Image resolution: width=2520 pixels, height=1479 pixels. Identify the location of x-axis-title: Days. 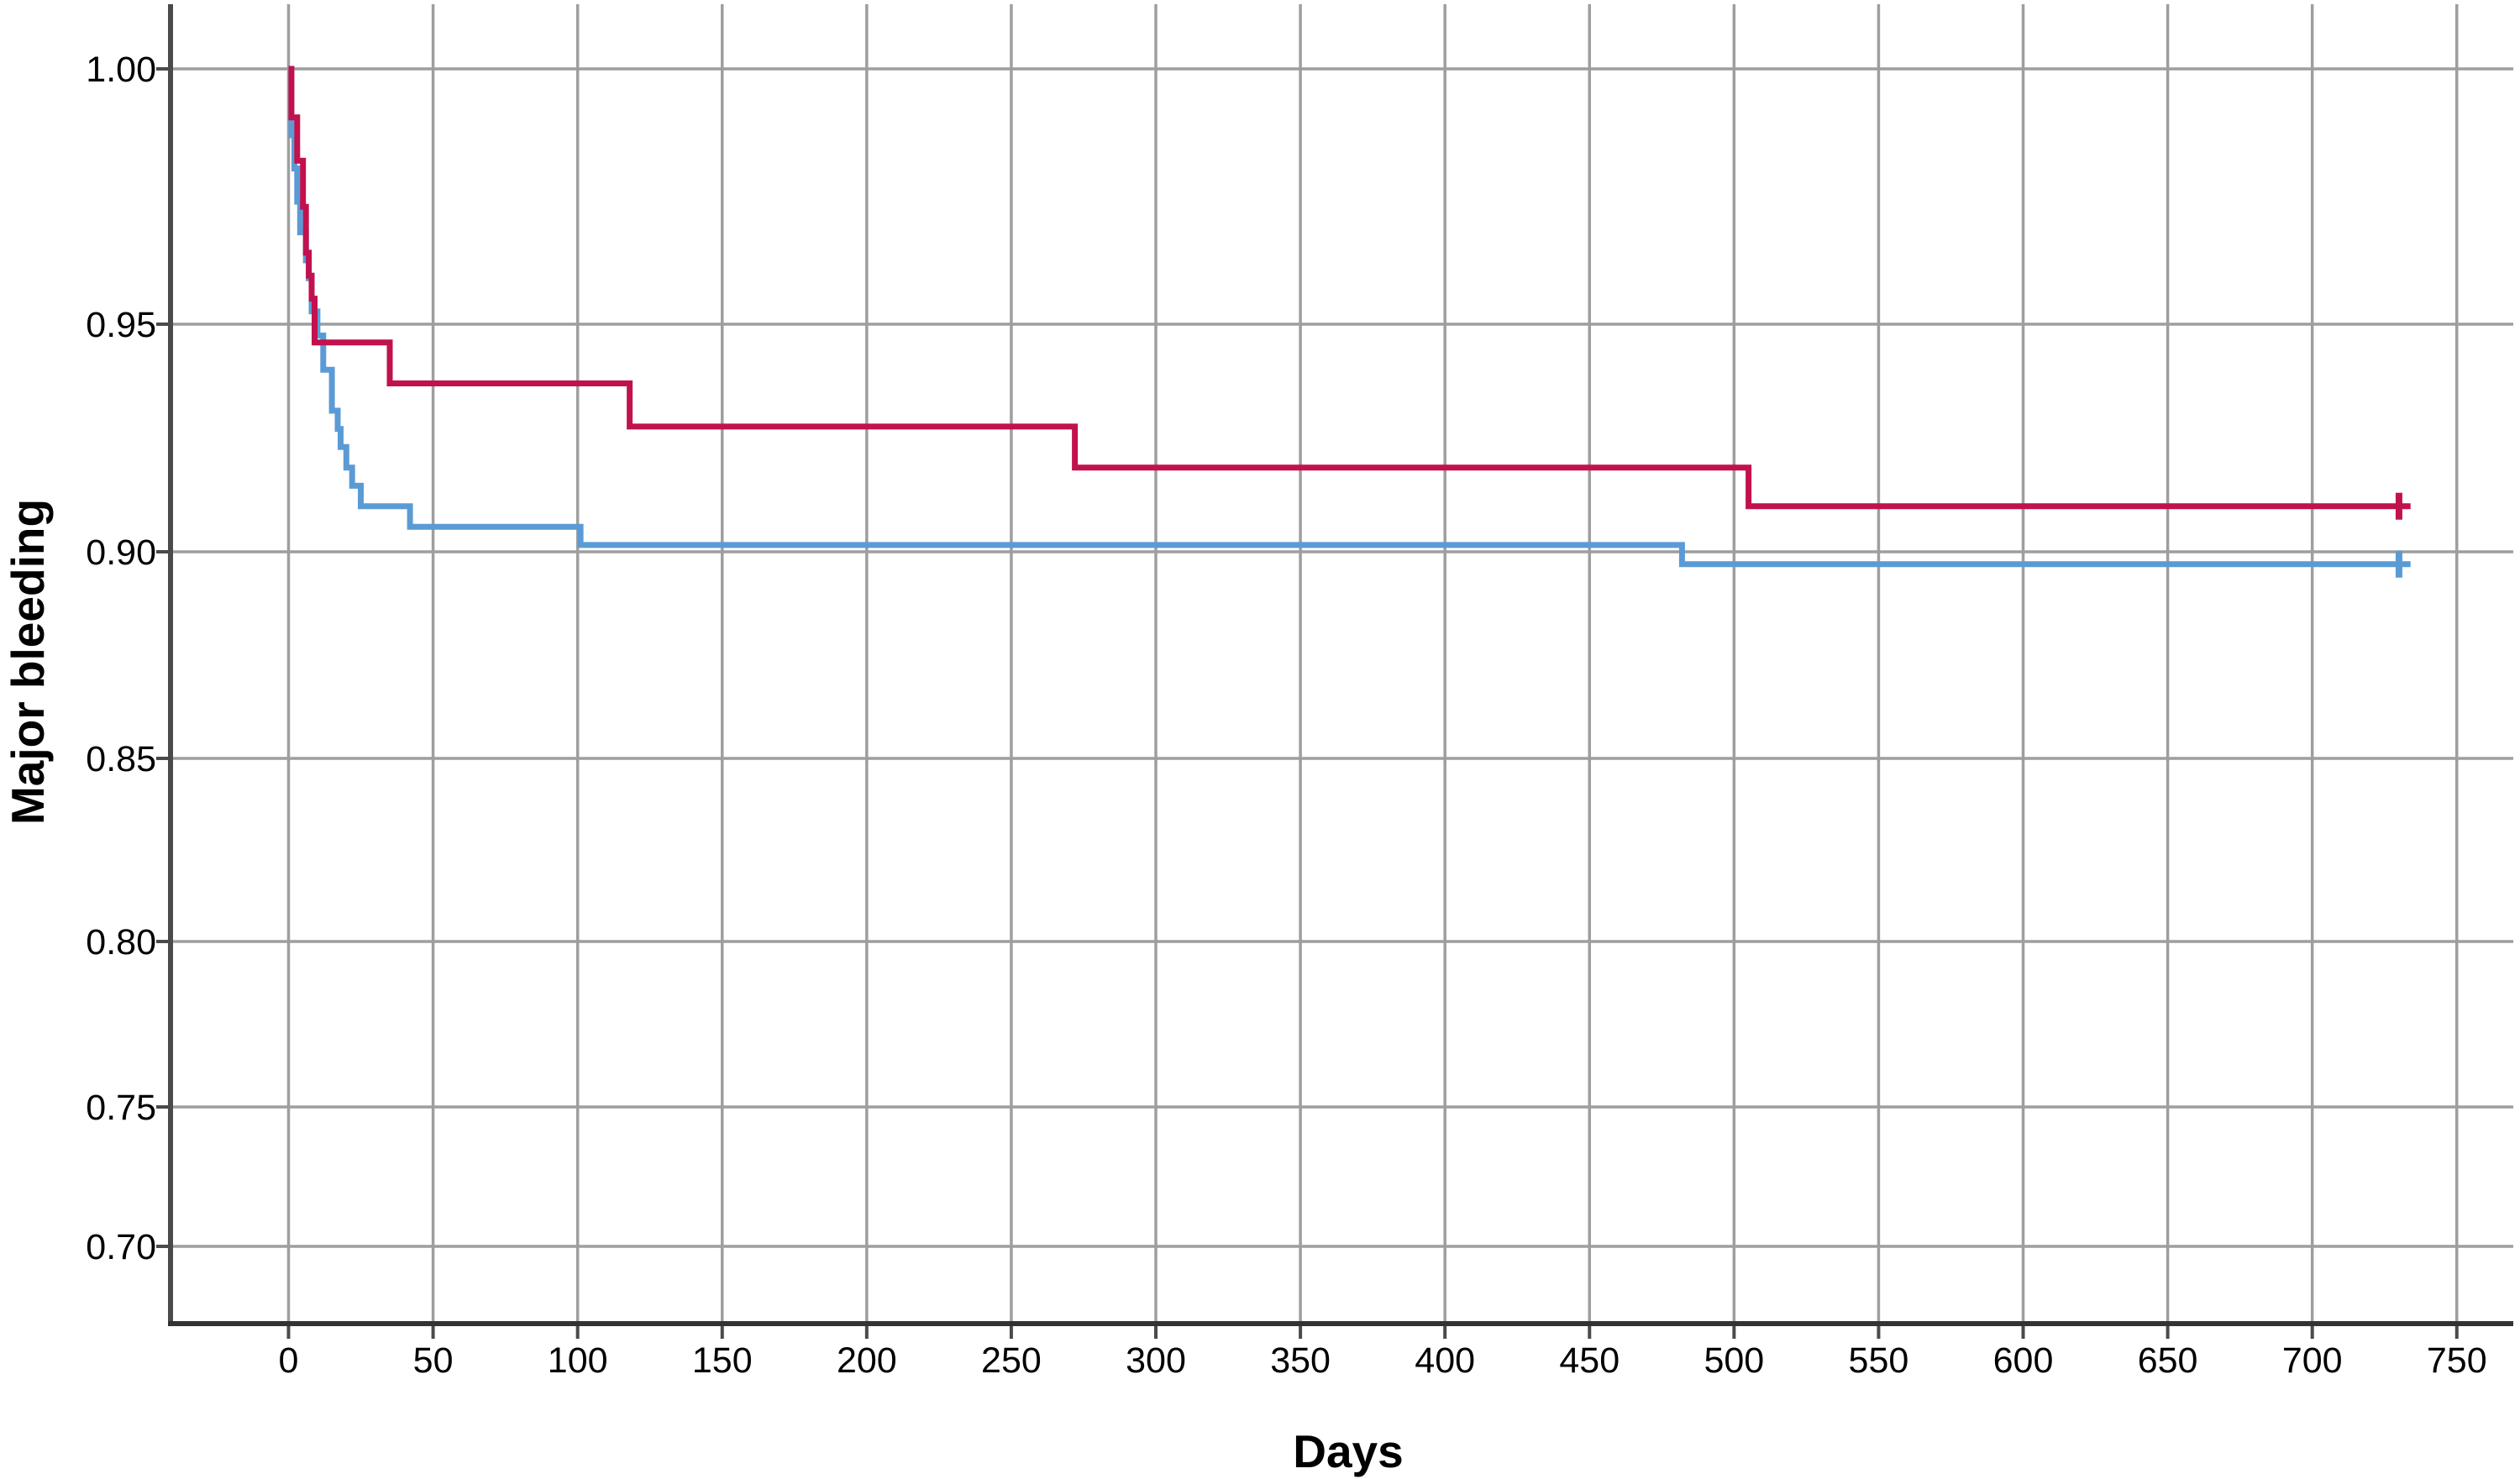
(1348, 1451).